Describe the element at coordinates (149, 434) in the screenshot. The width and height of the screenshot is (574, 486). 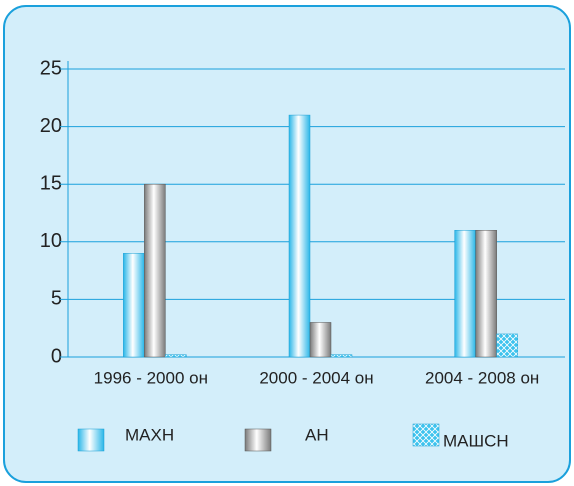
I see `legend-label: МАХН` at that location.